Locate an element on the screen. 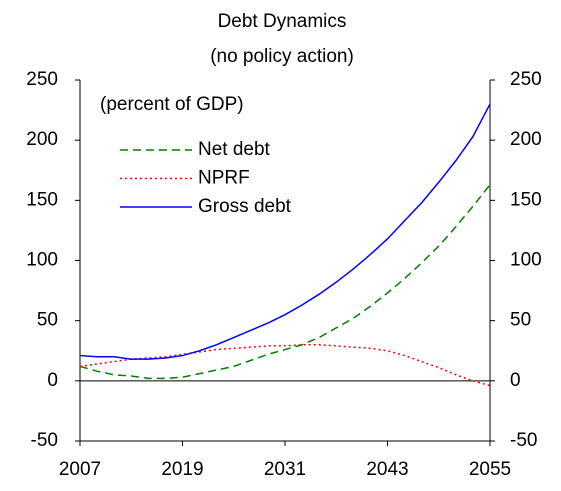 This screenshot has width=561, height=491. x-tick-label: 2019 is located at coordinates (182, 469).